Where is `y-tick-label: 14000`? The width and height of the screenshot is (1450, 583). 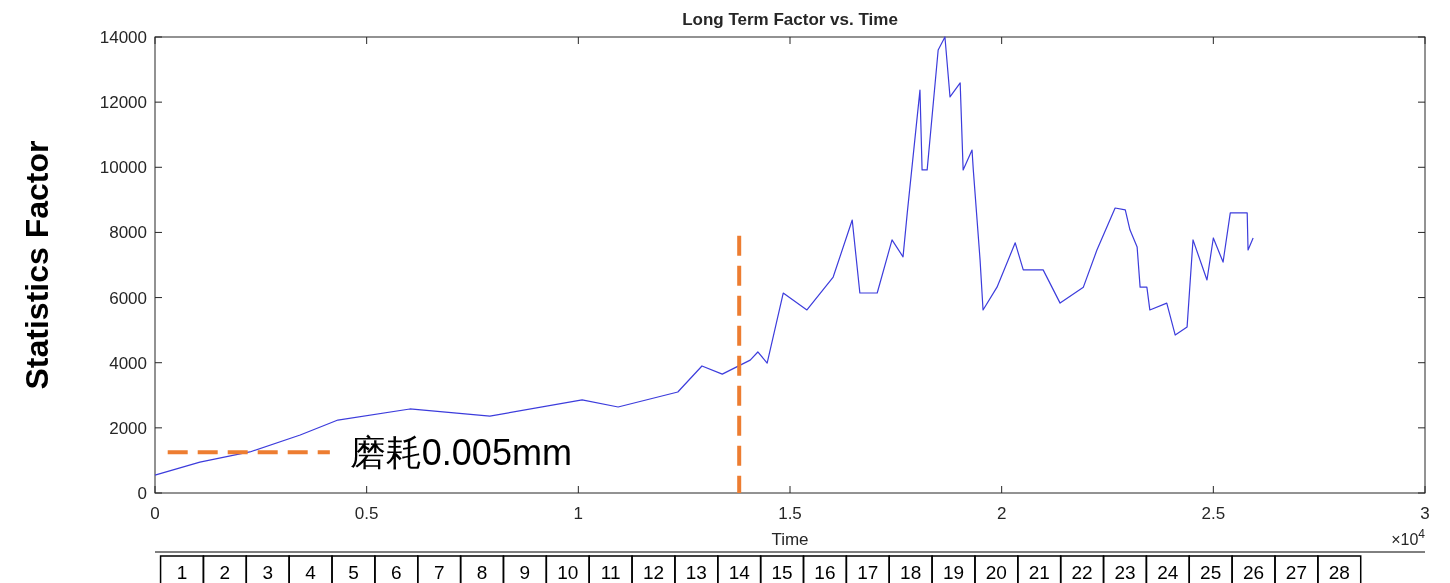 y-tick-label: 14000 is located at coordinates (123, 37).